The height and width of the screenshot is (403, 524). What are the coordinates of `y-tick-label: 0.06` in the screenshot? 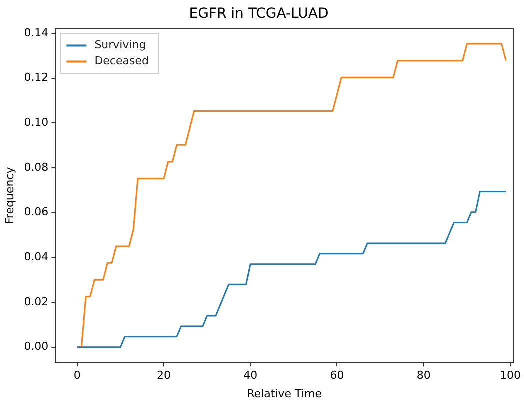 It's located at (36, 212).